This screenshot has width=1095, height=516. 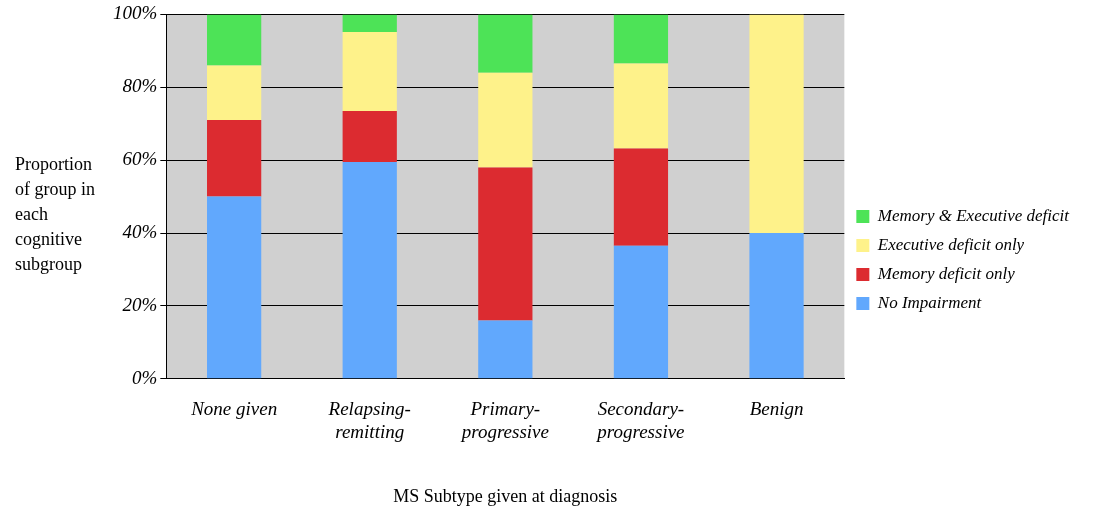 I want to click on y-tick-label: 60%, so click(x=140, y=159).